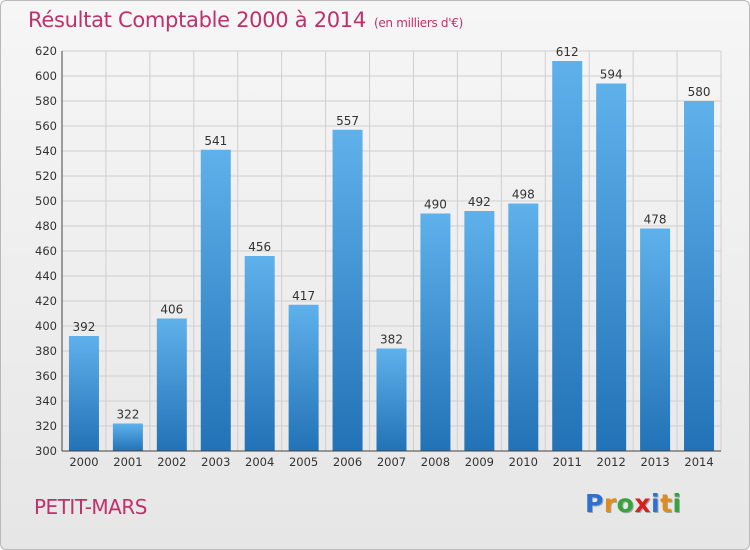 Image resolution: width=750 pixels, height=550 pixels. I want to click on y-tick-label: 380, so click(46, 351).